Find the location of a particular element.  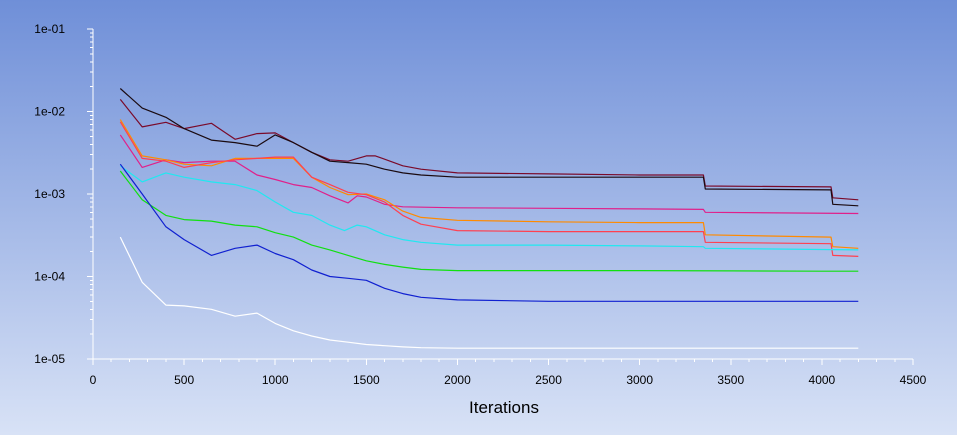

y-tick-label: 1e-05 is located at coordinates (49, 359).